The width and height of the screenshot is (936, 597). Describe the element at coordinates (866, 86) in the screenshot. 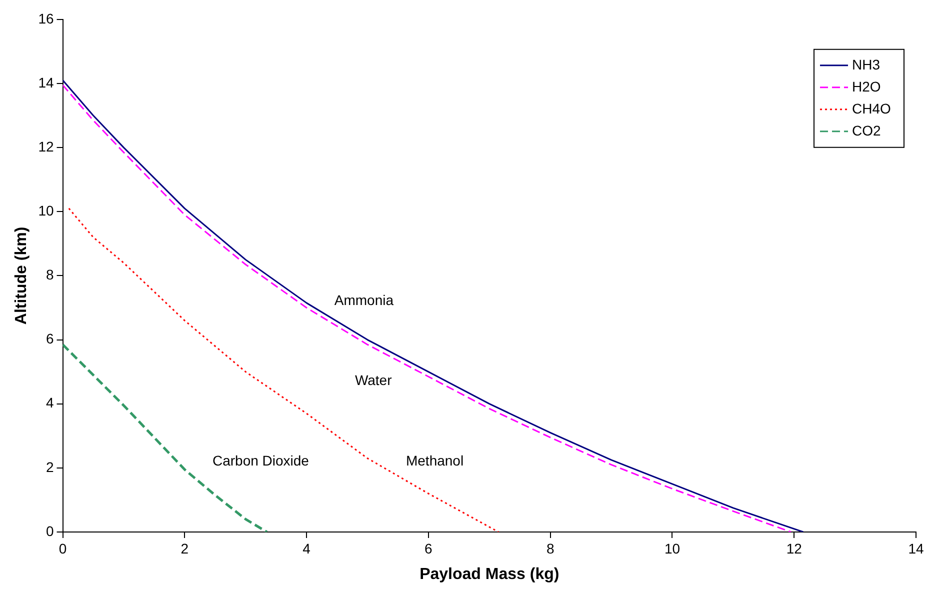

I see `legend-label: H2O` at that location.